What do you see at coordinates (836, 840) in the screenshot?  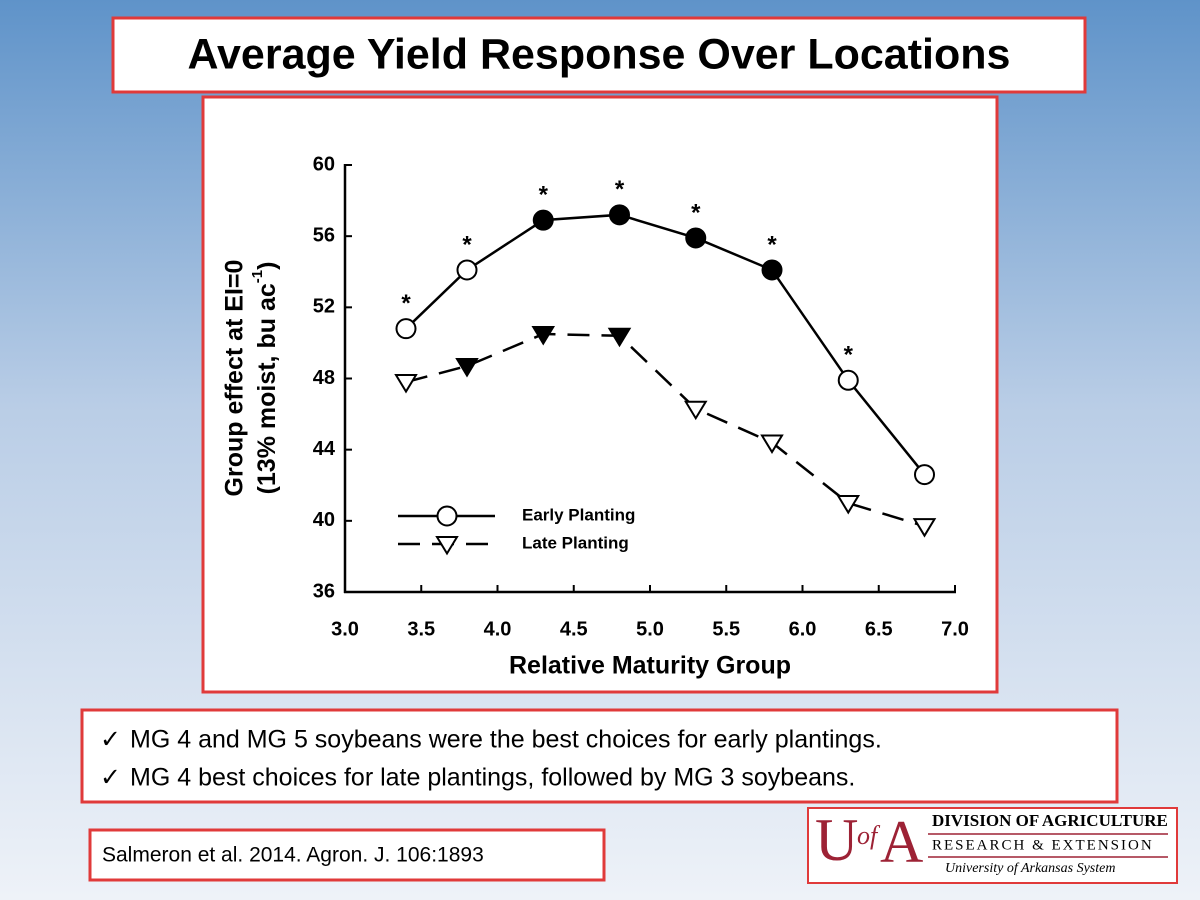 I see `logo-u: U` at bounding box center [836, 840].